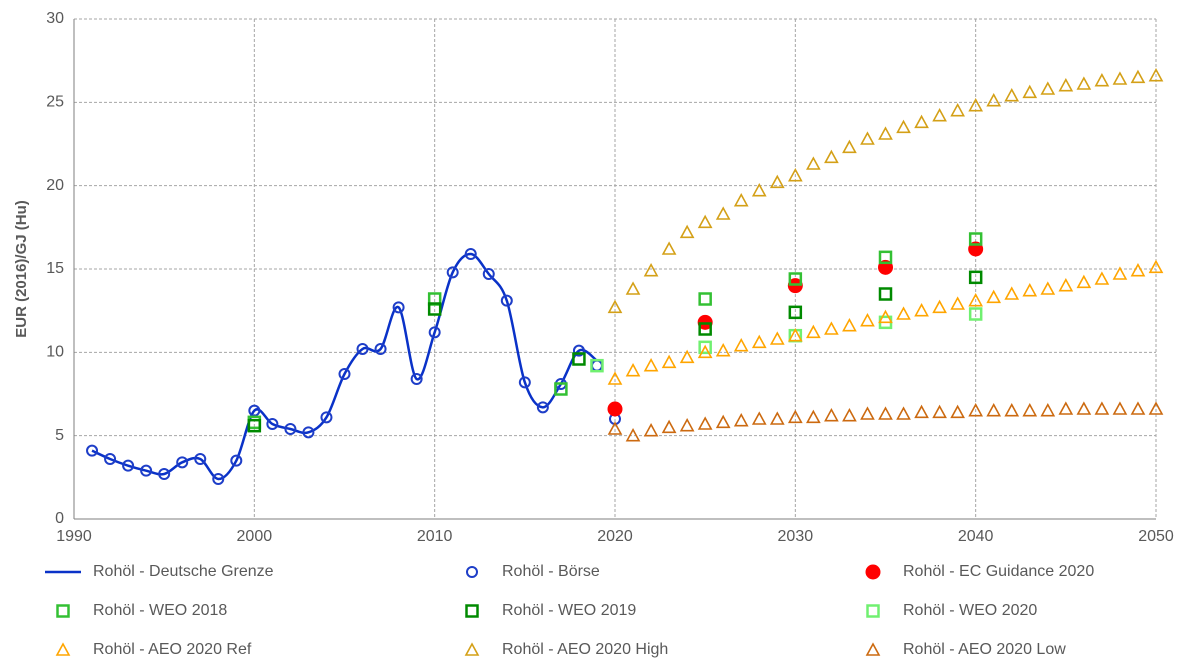 The image size is (1183, 671). What do you see at coordinates (21, 269) in the screenshot?
I see `y-axis-label: EUR (2016)/GJ (Hu)` at bounding box center [21, 269].